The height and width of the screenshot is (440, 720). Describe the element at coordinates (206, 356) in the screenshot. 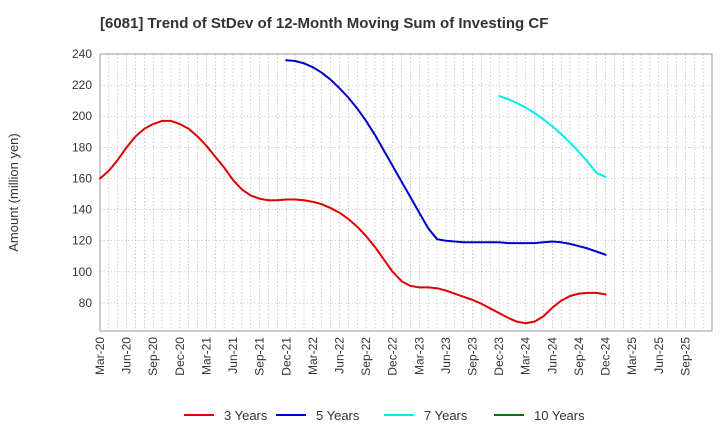

I see `x-tick-label: Mar-21` at that location.